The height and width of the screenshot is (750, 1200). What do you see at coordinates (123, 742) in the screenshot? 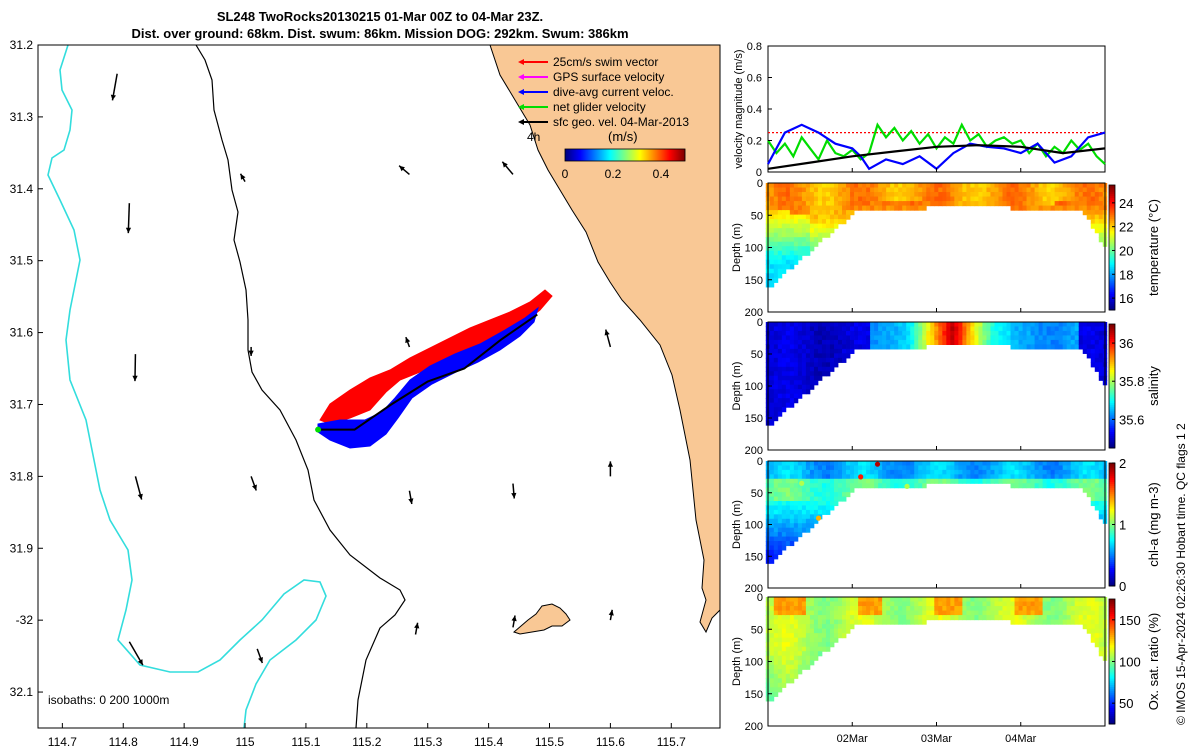
I see `map-x-tick-label: 114.8` at bounding box center [123, 742].